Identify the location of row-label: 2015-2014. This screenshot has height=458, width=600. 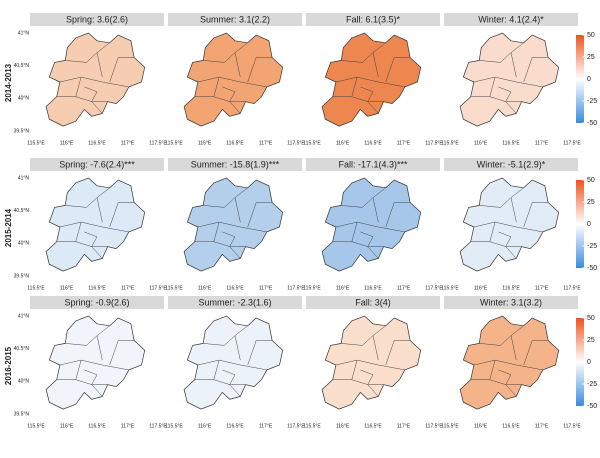
(8, 227).